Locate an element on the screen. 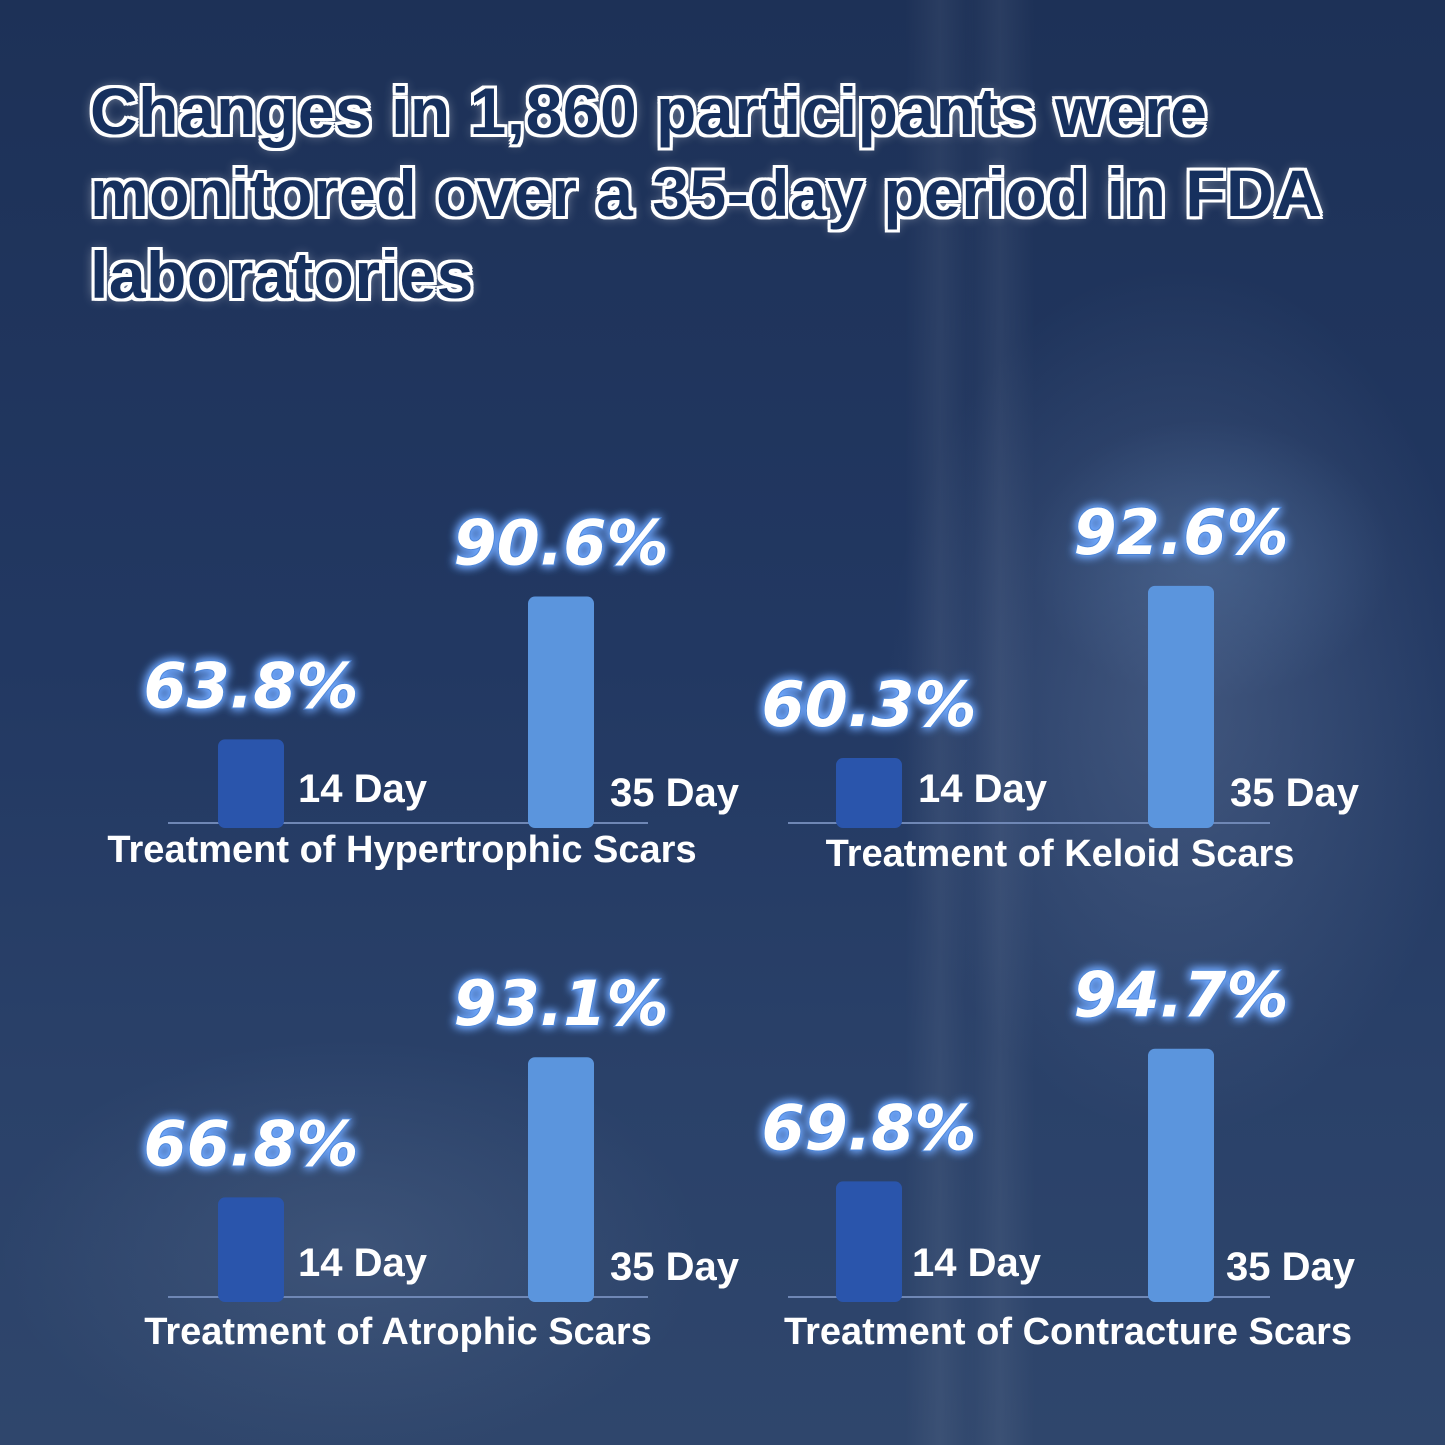  data-label: 66.8% is located at coordinates (250, 1143).